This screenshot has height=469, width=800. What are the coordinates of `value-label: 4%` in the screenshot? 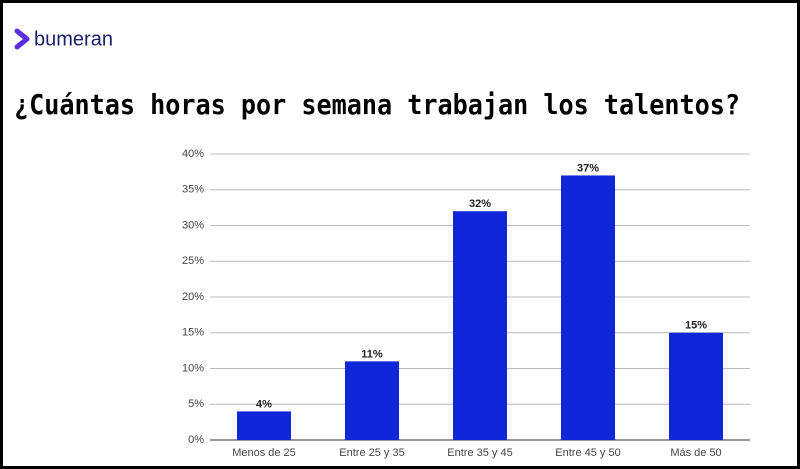 It's located at (264, 404).